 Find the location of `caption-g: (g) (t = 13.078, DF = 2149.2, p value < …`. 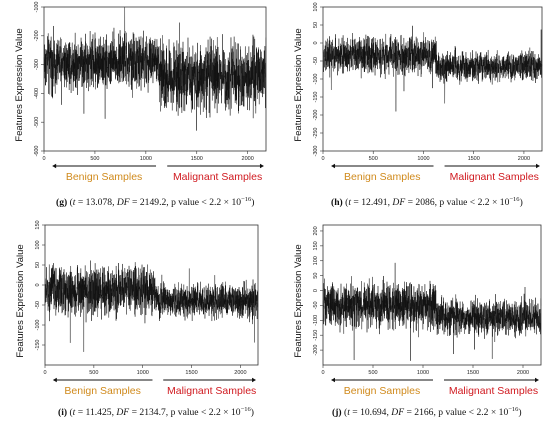

caption-g: (g) (t = 13.078, DF = 2149.2, p value < … is located at coordinates (155, 202).